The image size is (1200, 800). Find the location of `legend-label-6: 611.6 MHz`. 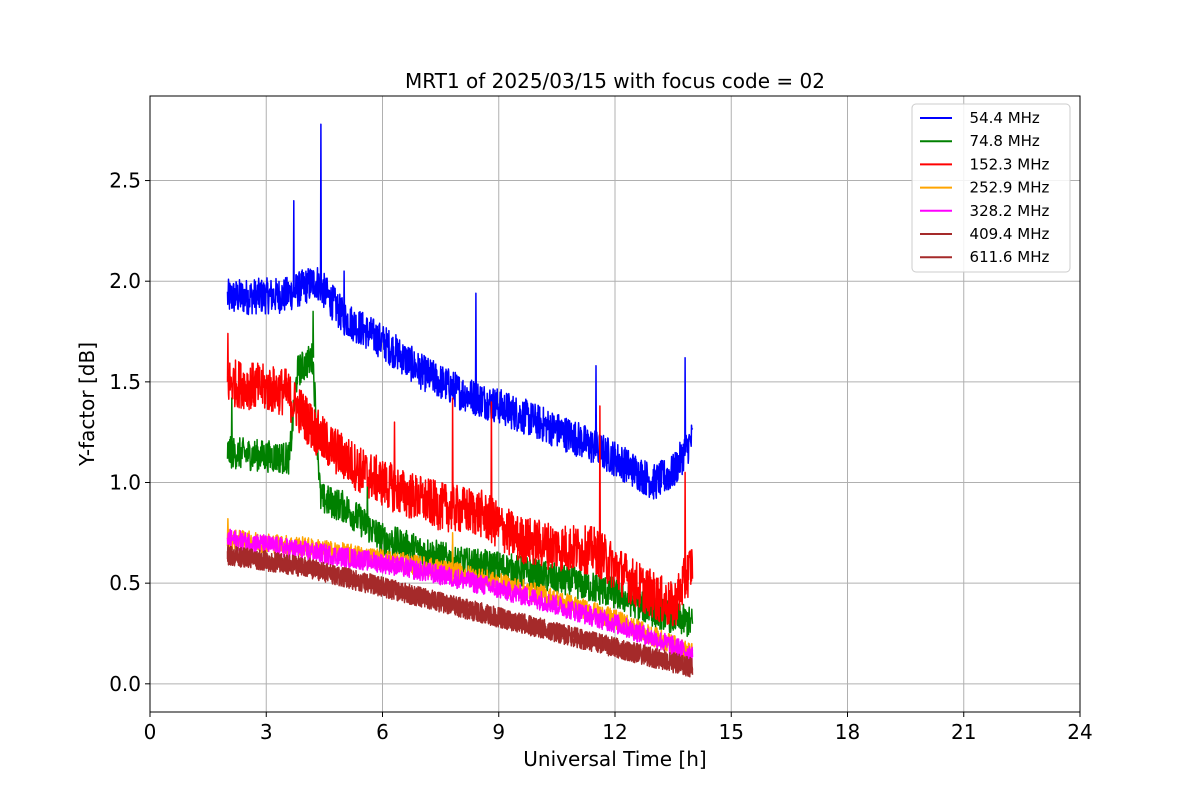

legend-label-6: 611.6 MHz is located at coordinates (1004, 257).